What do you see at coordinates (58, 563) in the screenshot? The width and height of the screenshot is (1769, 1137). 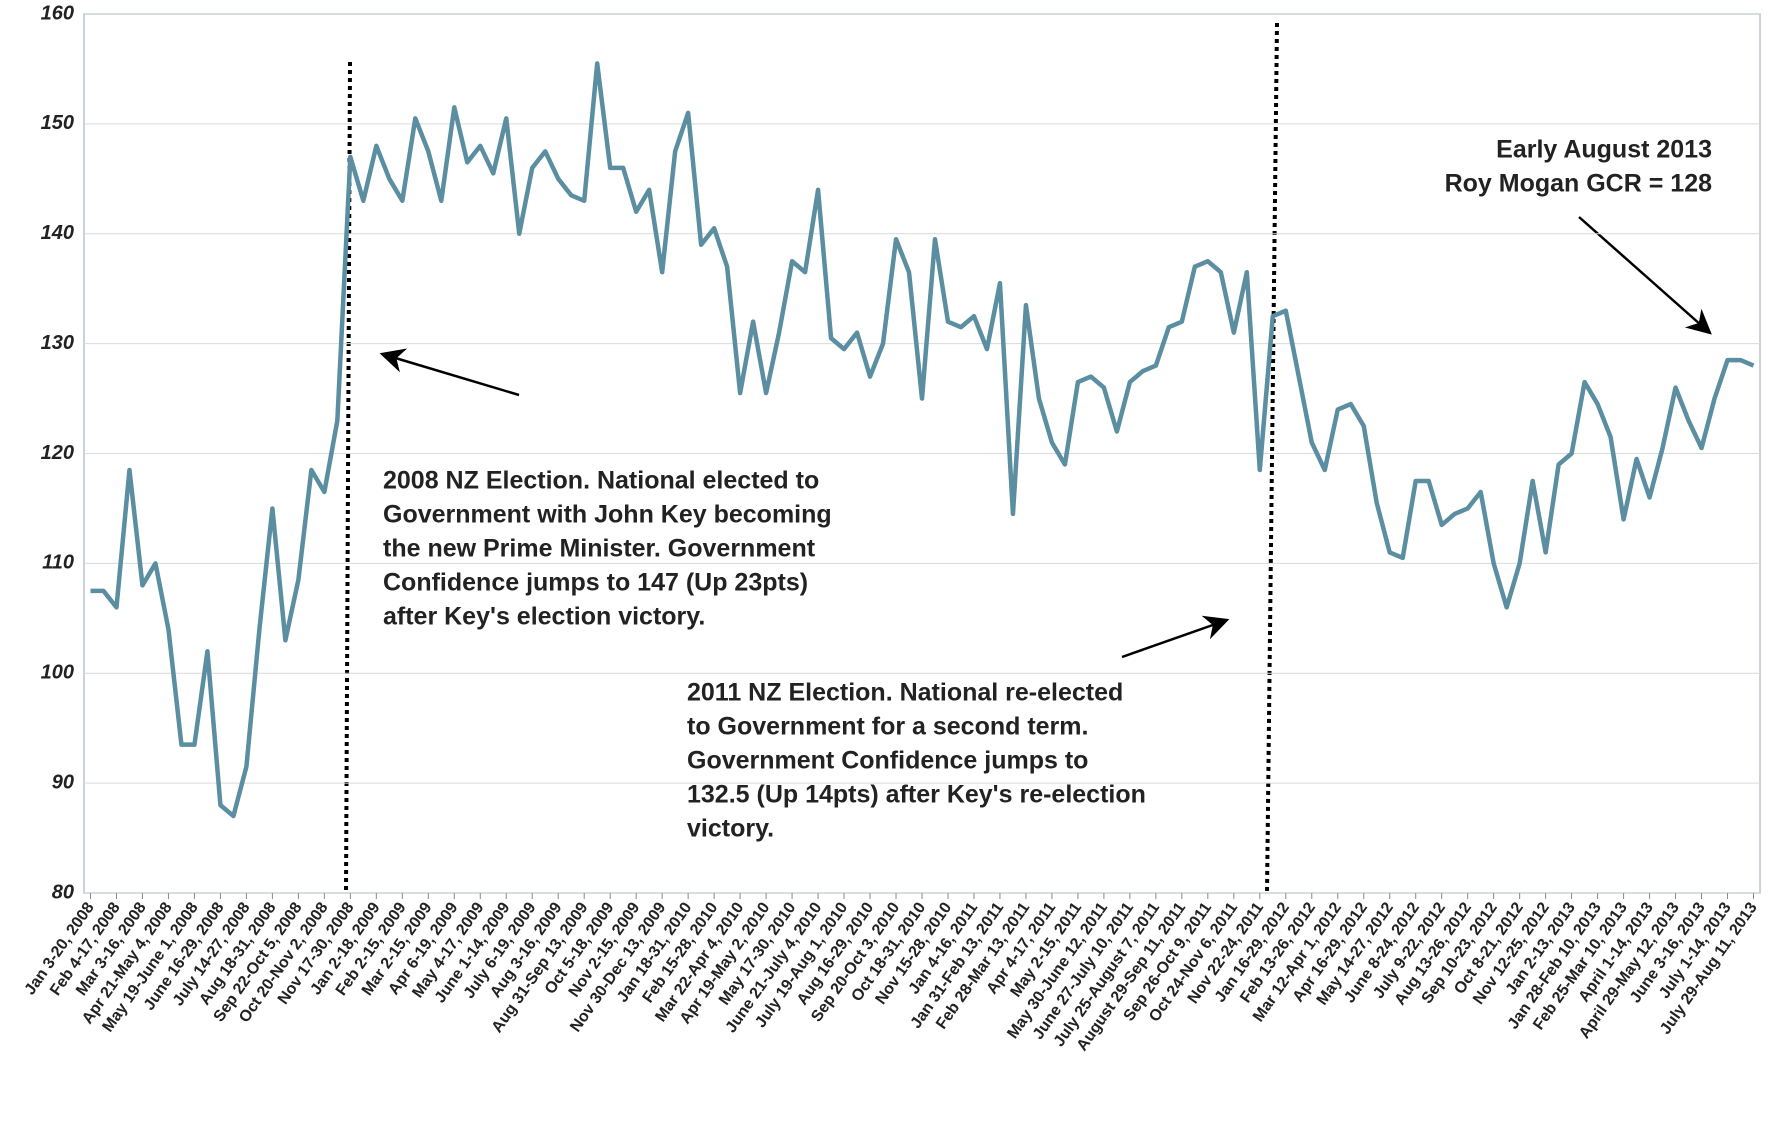 I see `y-tick-label: 110` at bounding box center [58, 563].